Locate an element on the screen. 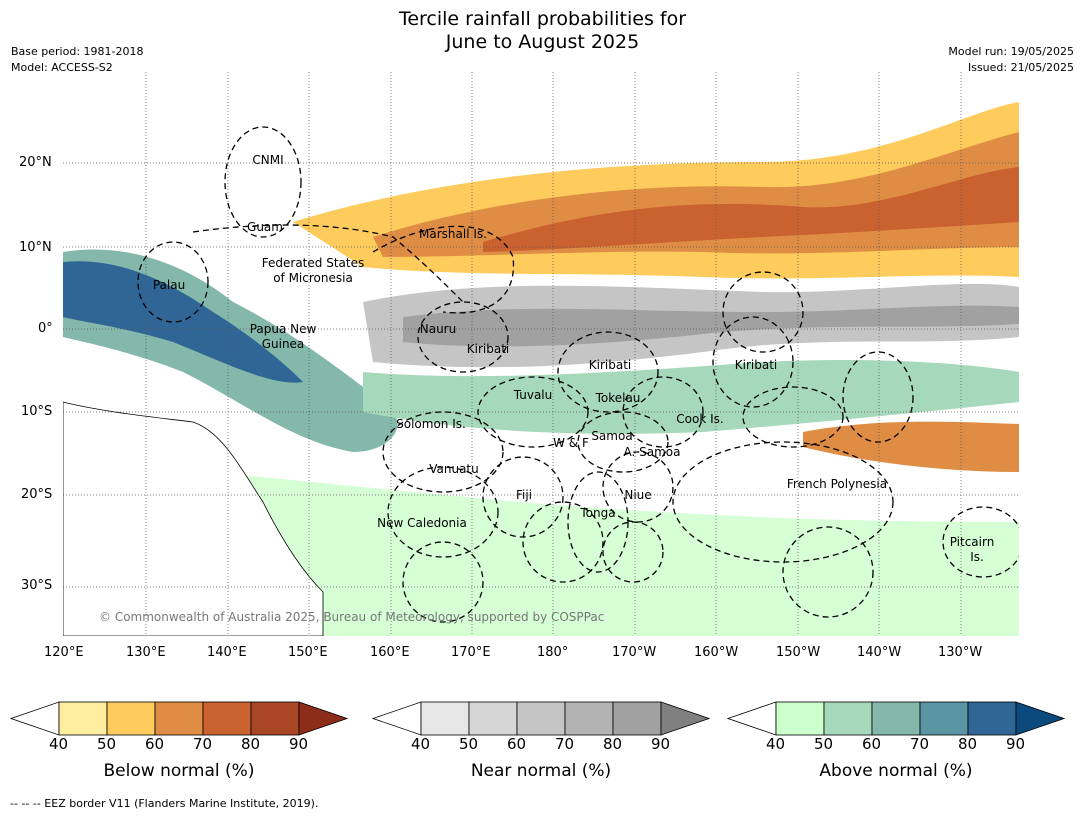  label-png-line2: Guinea is located at coordinates (283, 344).